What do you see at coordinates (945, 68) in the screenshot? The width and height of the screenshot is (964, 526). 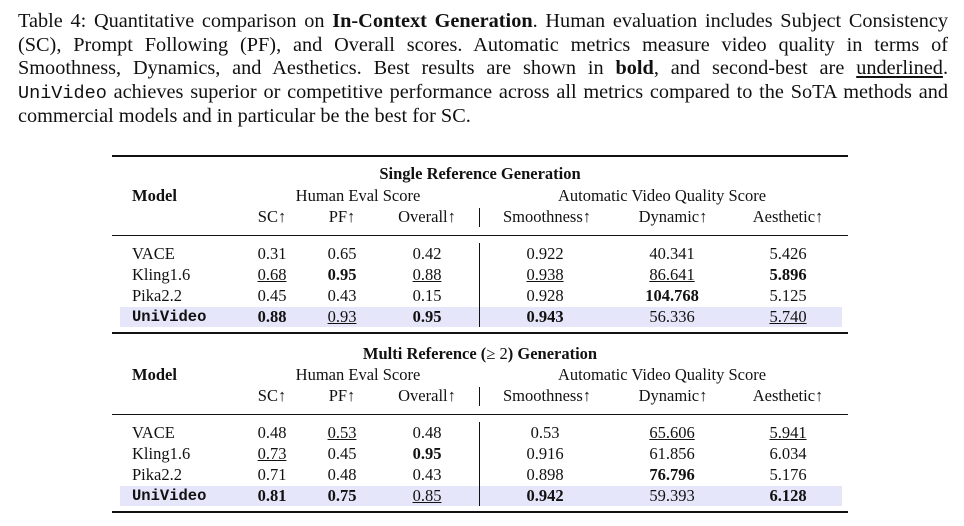 I see `caption-text-4: .` at bounding box center [945, 68].